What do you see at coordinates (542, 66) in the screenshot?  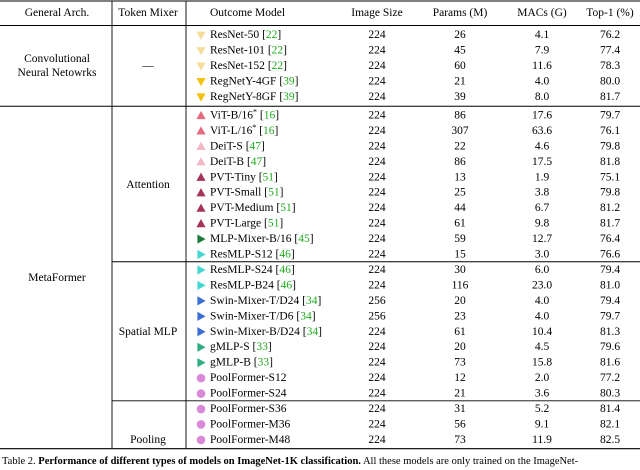 I see `cell-macs: 11.6` at bounding box center [542, 66].